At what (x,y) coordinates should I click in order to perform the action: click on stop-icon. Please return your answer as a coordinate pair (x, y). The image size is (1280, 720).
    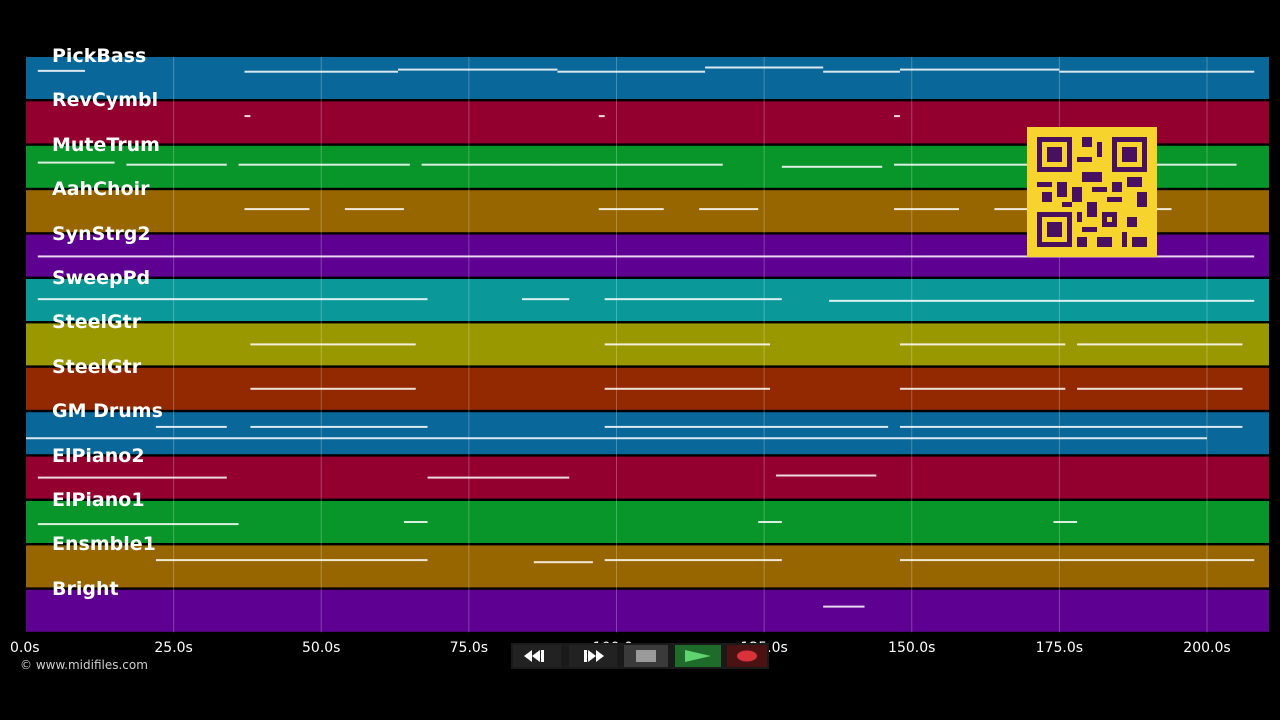
    Looking at the image, I should click on (646, 656).